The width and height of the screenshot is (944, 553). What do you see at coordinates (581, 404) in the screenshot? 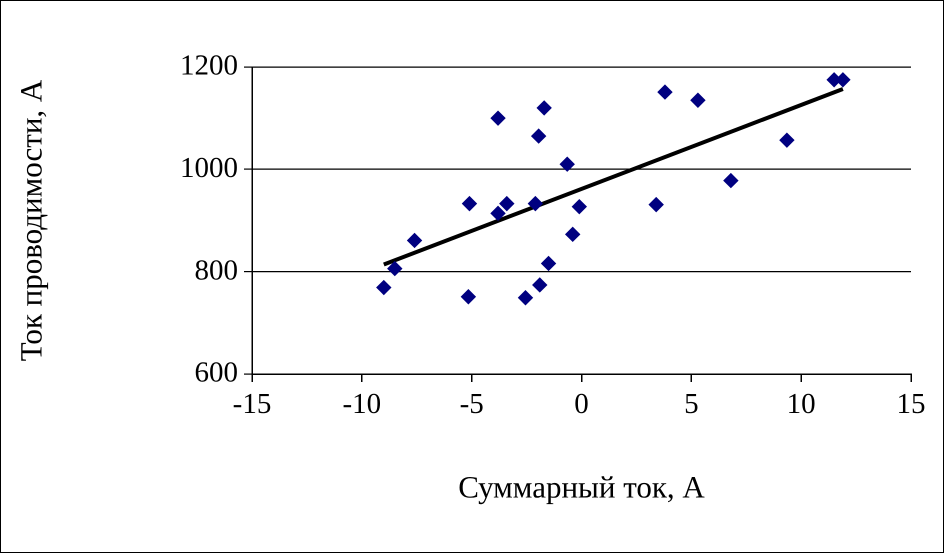
I see `x-tick-label: 0` at bounding box center [581, 404].